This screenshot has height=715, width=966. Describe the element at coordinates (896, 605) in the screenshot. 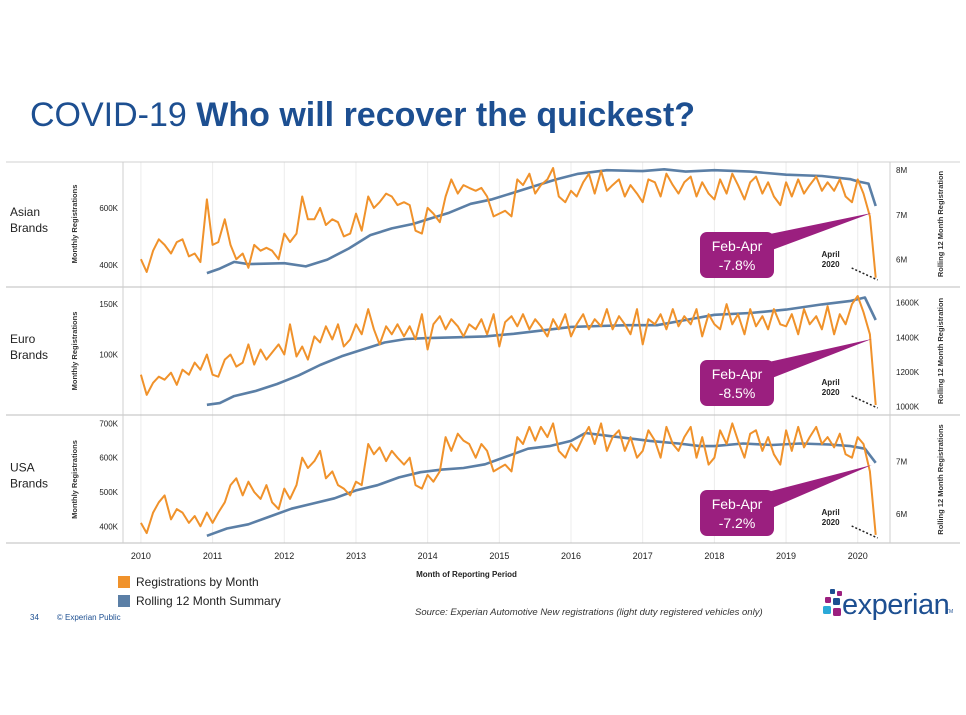

I see `logo-wordmark: experian` at that location.